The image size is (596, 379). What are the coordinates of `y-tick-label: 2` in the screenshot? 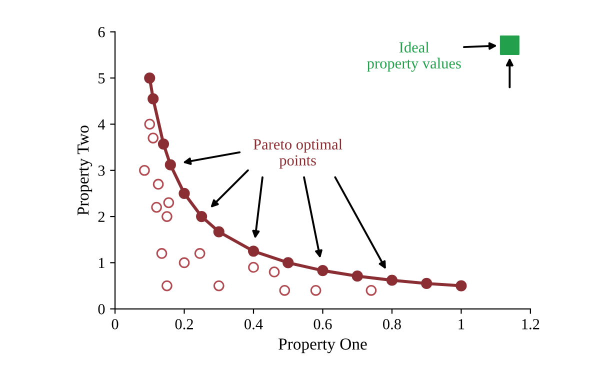 It's located at (101, 217).